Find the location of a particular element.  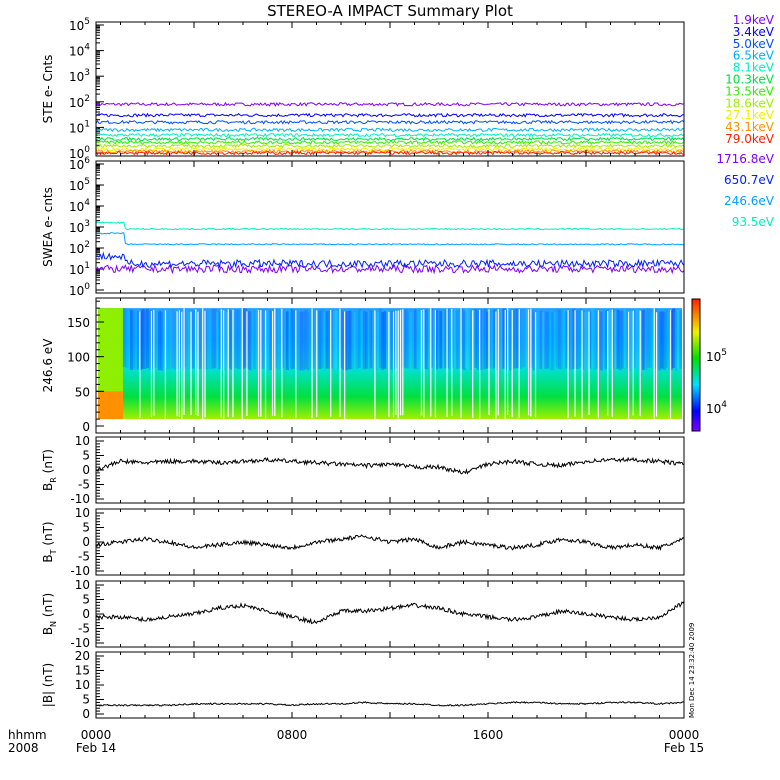

y-axis-label: SWEA e- cnts is located at coordinates (48, 227).